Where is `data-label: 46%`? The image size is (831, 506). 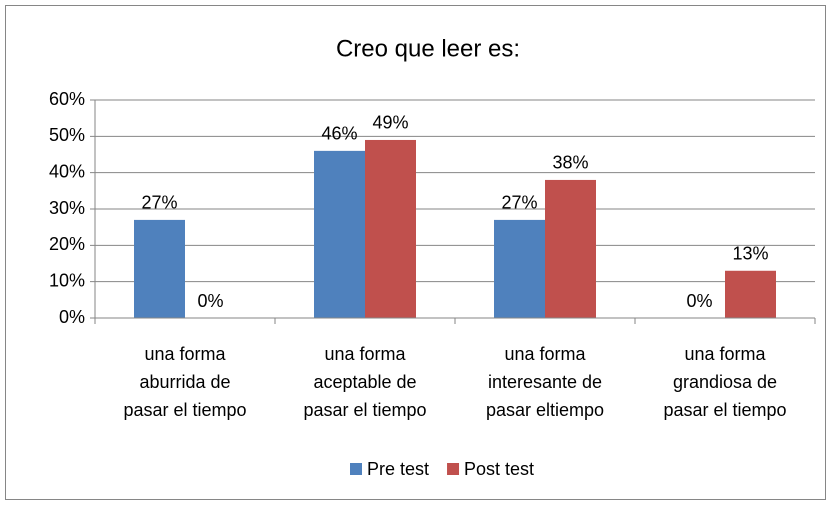 data-label: 46% is located at coordinates (339, 134).